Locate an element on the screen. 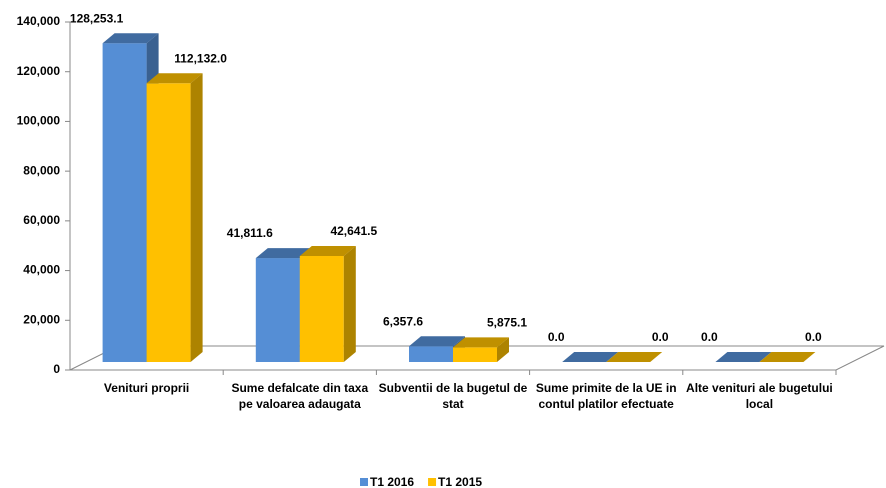 This screenshot has height=488, width=886. data-label: 42,641.5 is located at coordinates (353, 231).